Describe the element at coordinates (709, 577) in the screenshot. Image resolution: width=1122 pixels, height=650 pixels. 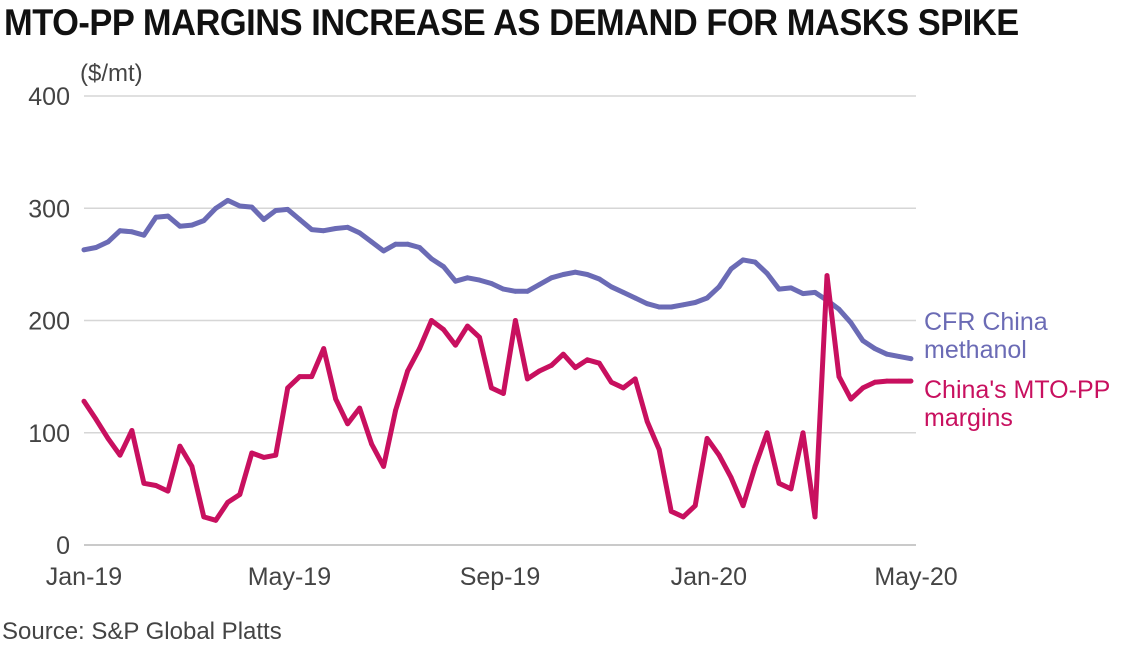
I see `x-tick-label-jan-20: Jan-20` at that location.